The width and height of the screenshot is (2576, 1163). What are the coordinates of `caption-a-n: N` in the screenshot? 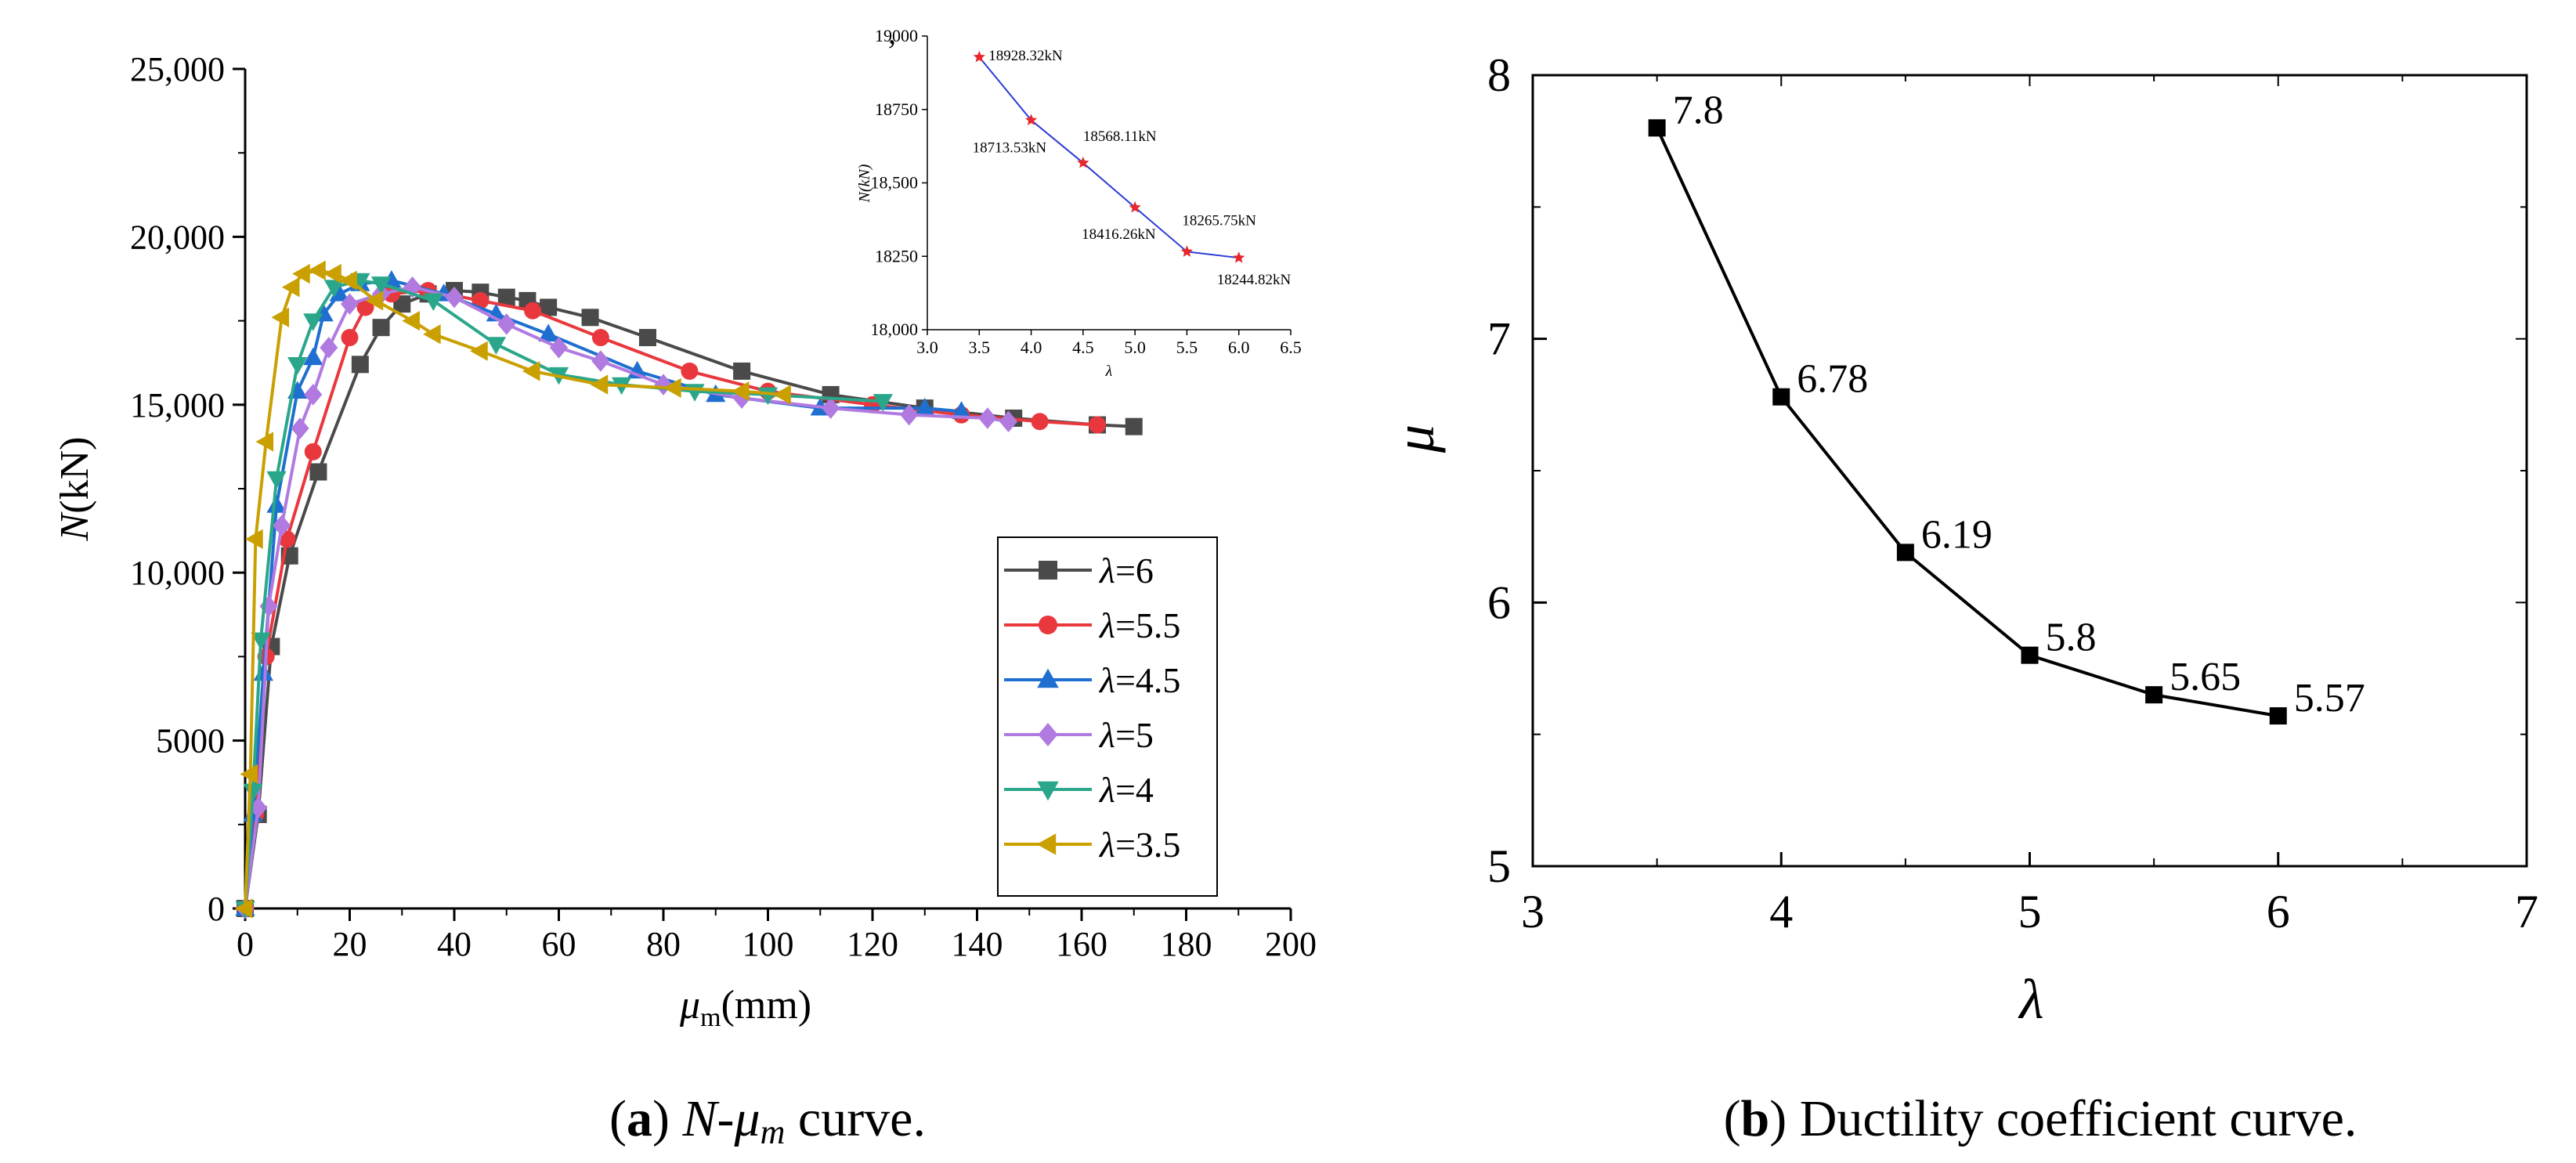 It's located at (700, 1118).